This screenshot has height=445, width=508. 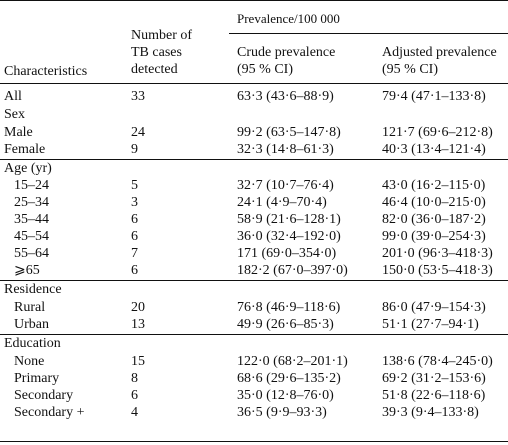 I want to click on row-label: Rural, so click(x=30, y=307).